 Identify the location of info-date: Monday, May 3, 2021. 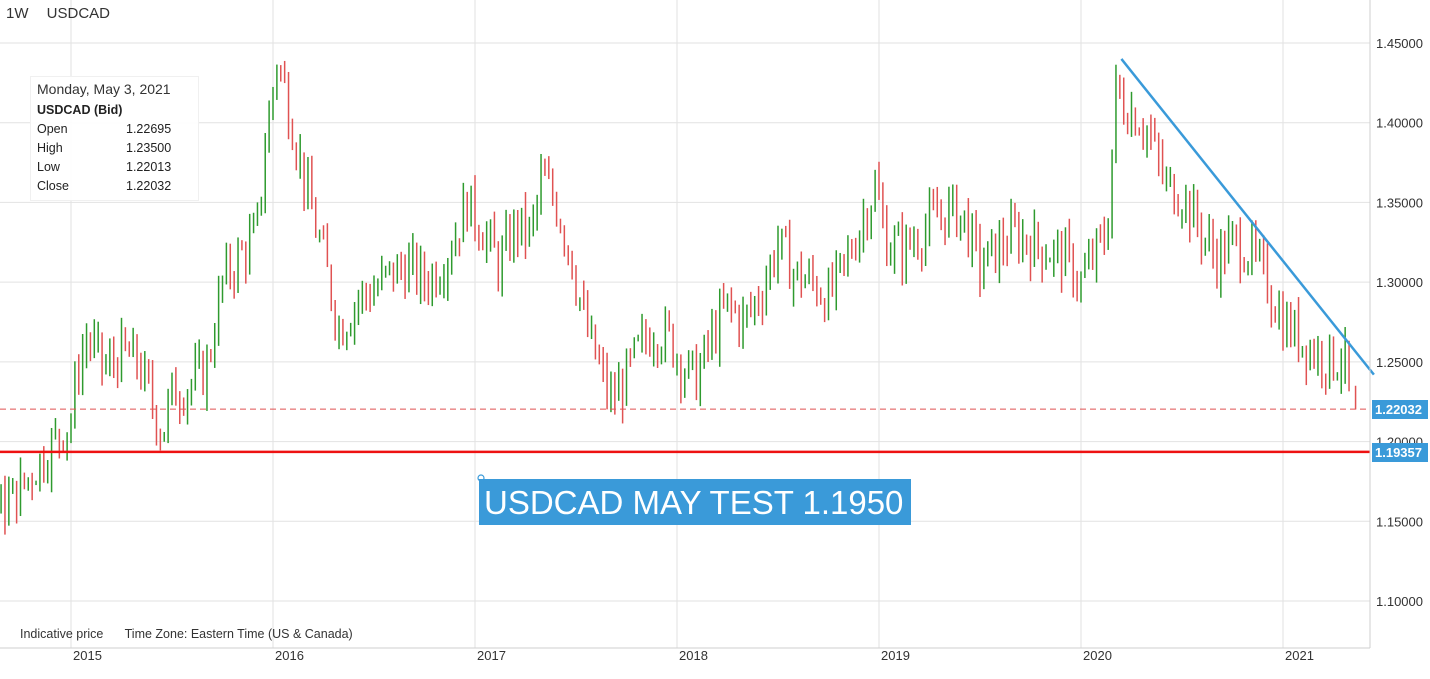
(104, 89).